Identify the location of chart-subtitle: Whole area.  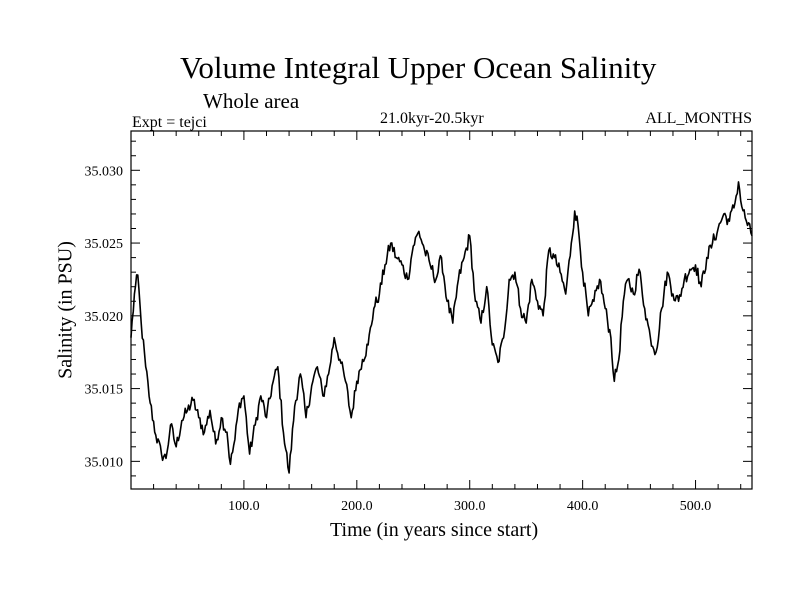
(251, 101).